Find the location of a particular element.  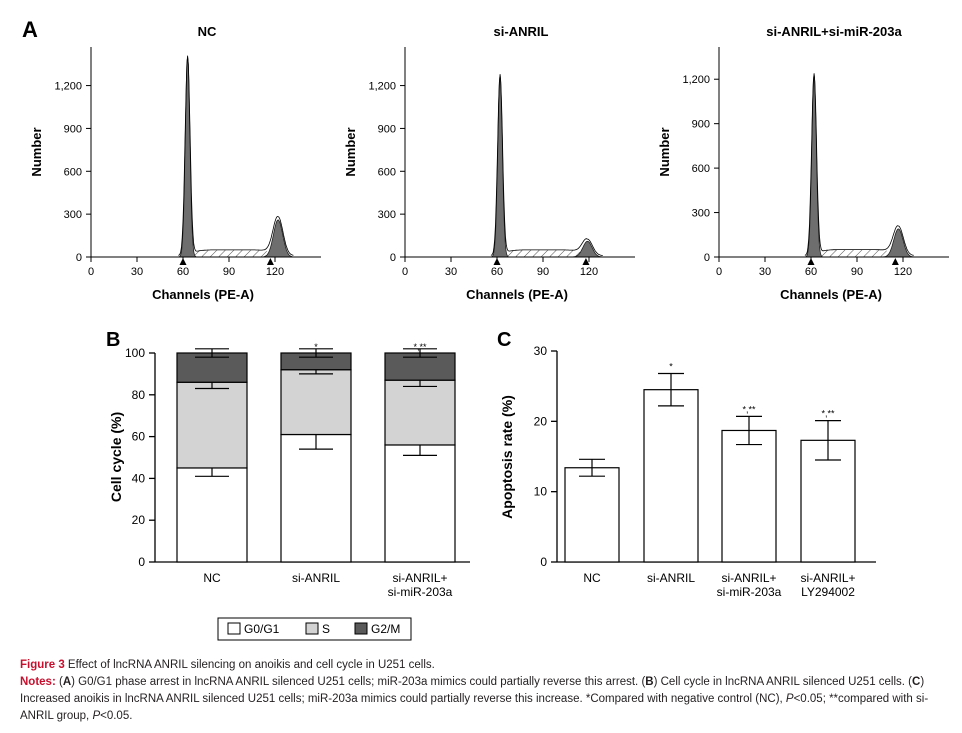

y-tick-label: 40 is located at coordinates (139, 478).